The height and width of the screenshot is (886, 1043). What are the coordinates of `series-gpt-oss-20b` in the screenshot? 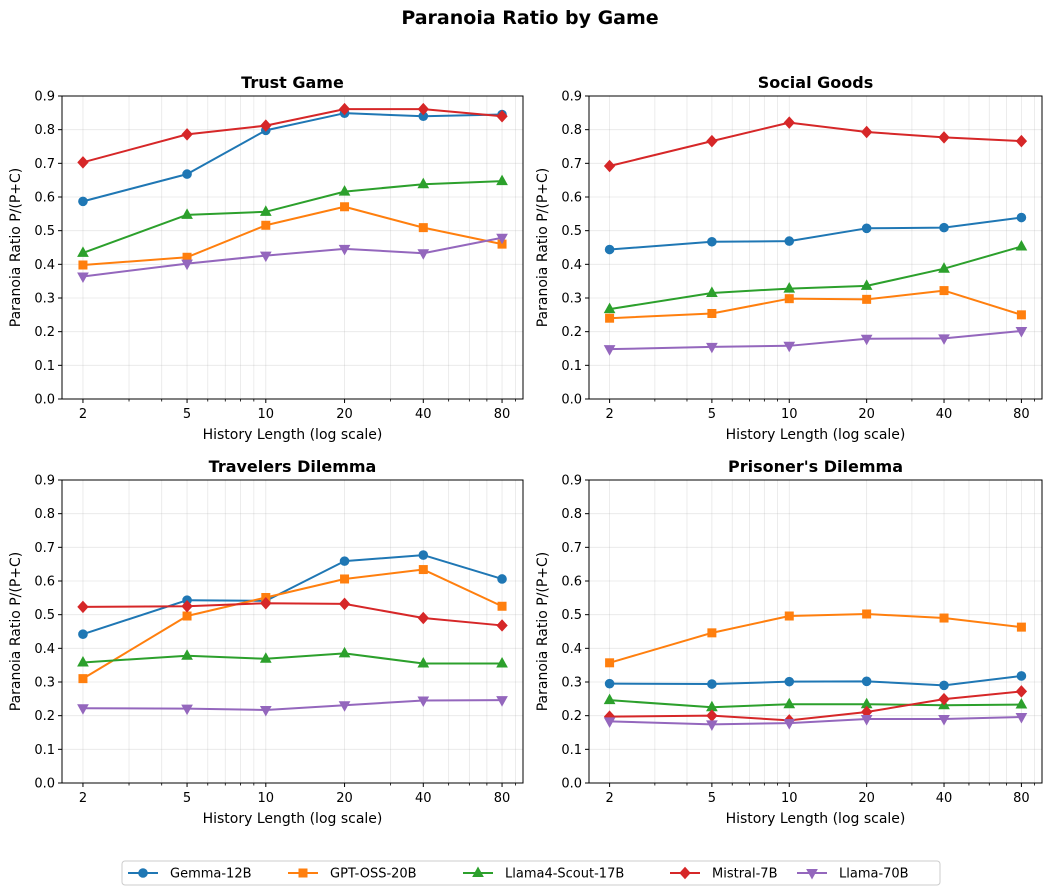 It's located at (815, 638).